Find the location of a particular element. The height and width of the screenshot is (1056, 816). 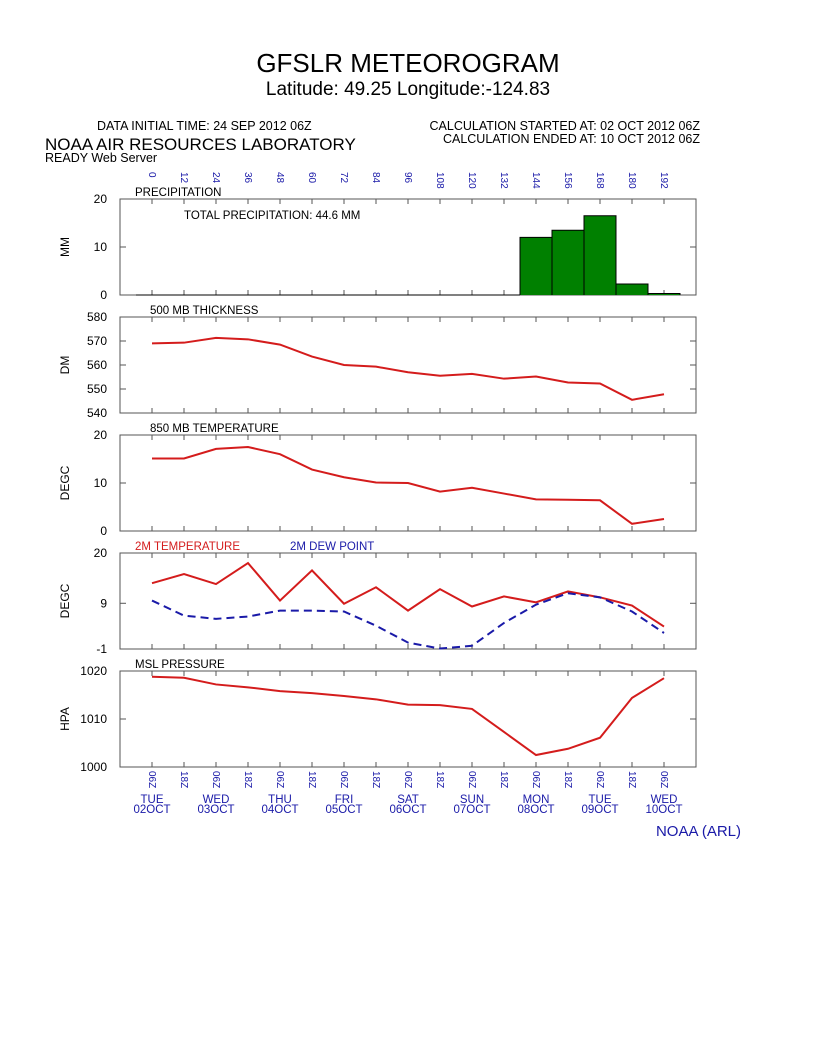

y-tick-label: 9 is located at coordinates (103, 603).